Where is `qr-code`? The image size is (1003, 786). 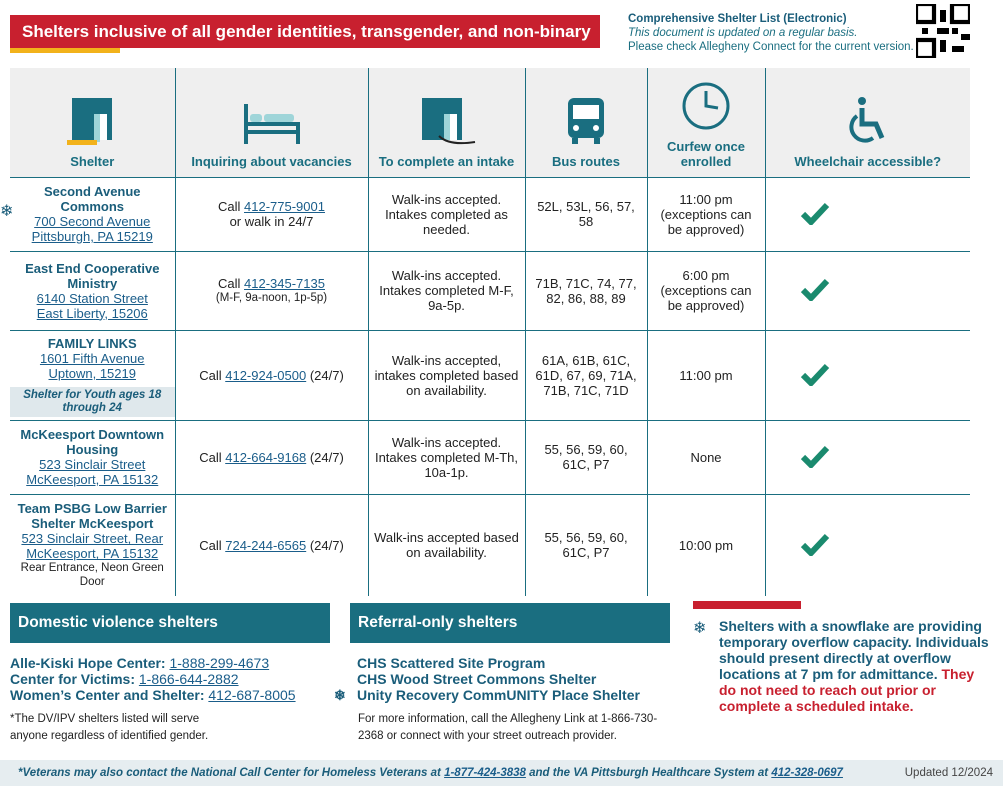
qr-code is located at coordinates (943, 31).